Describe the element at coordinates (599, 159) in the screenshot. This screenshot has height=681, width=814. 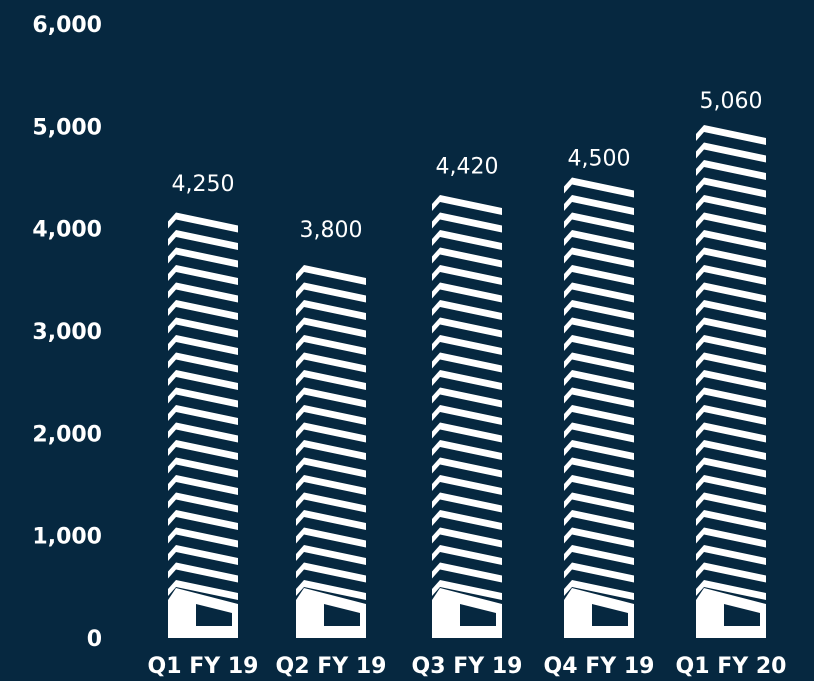
I see `data-label: 4,500` at that location.